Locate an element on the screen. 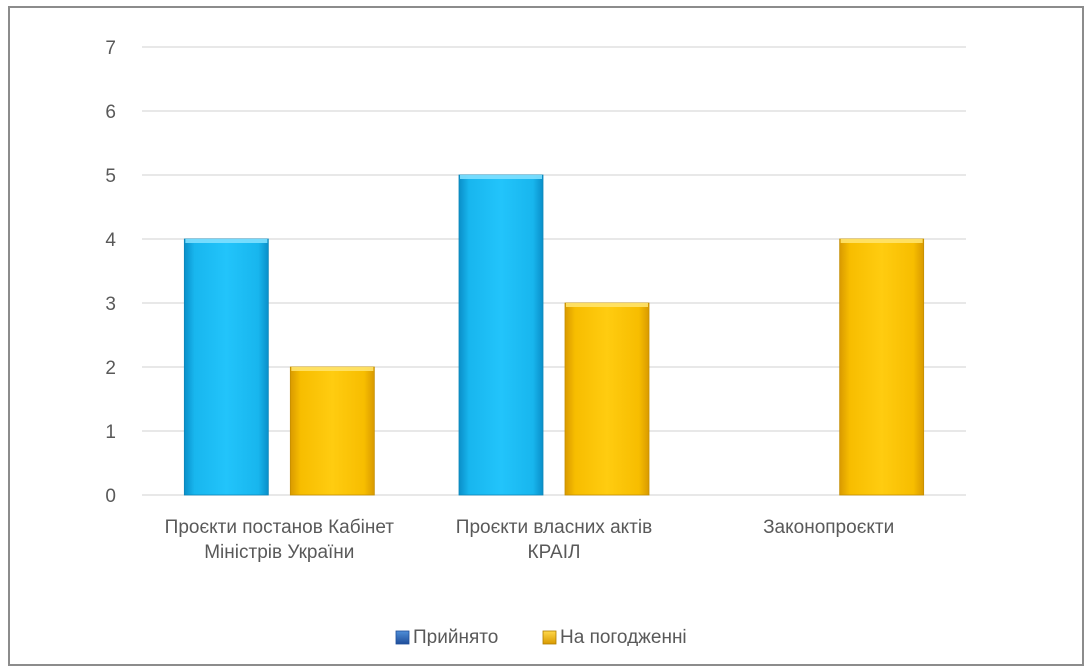  x-category-label: Проєкти власних актів is located at coordinates (554, 527).